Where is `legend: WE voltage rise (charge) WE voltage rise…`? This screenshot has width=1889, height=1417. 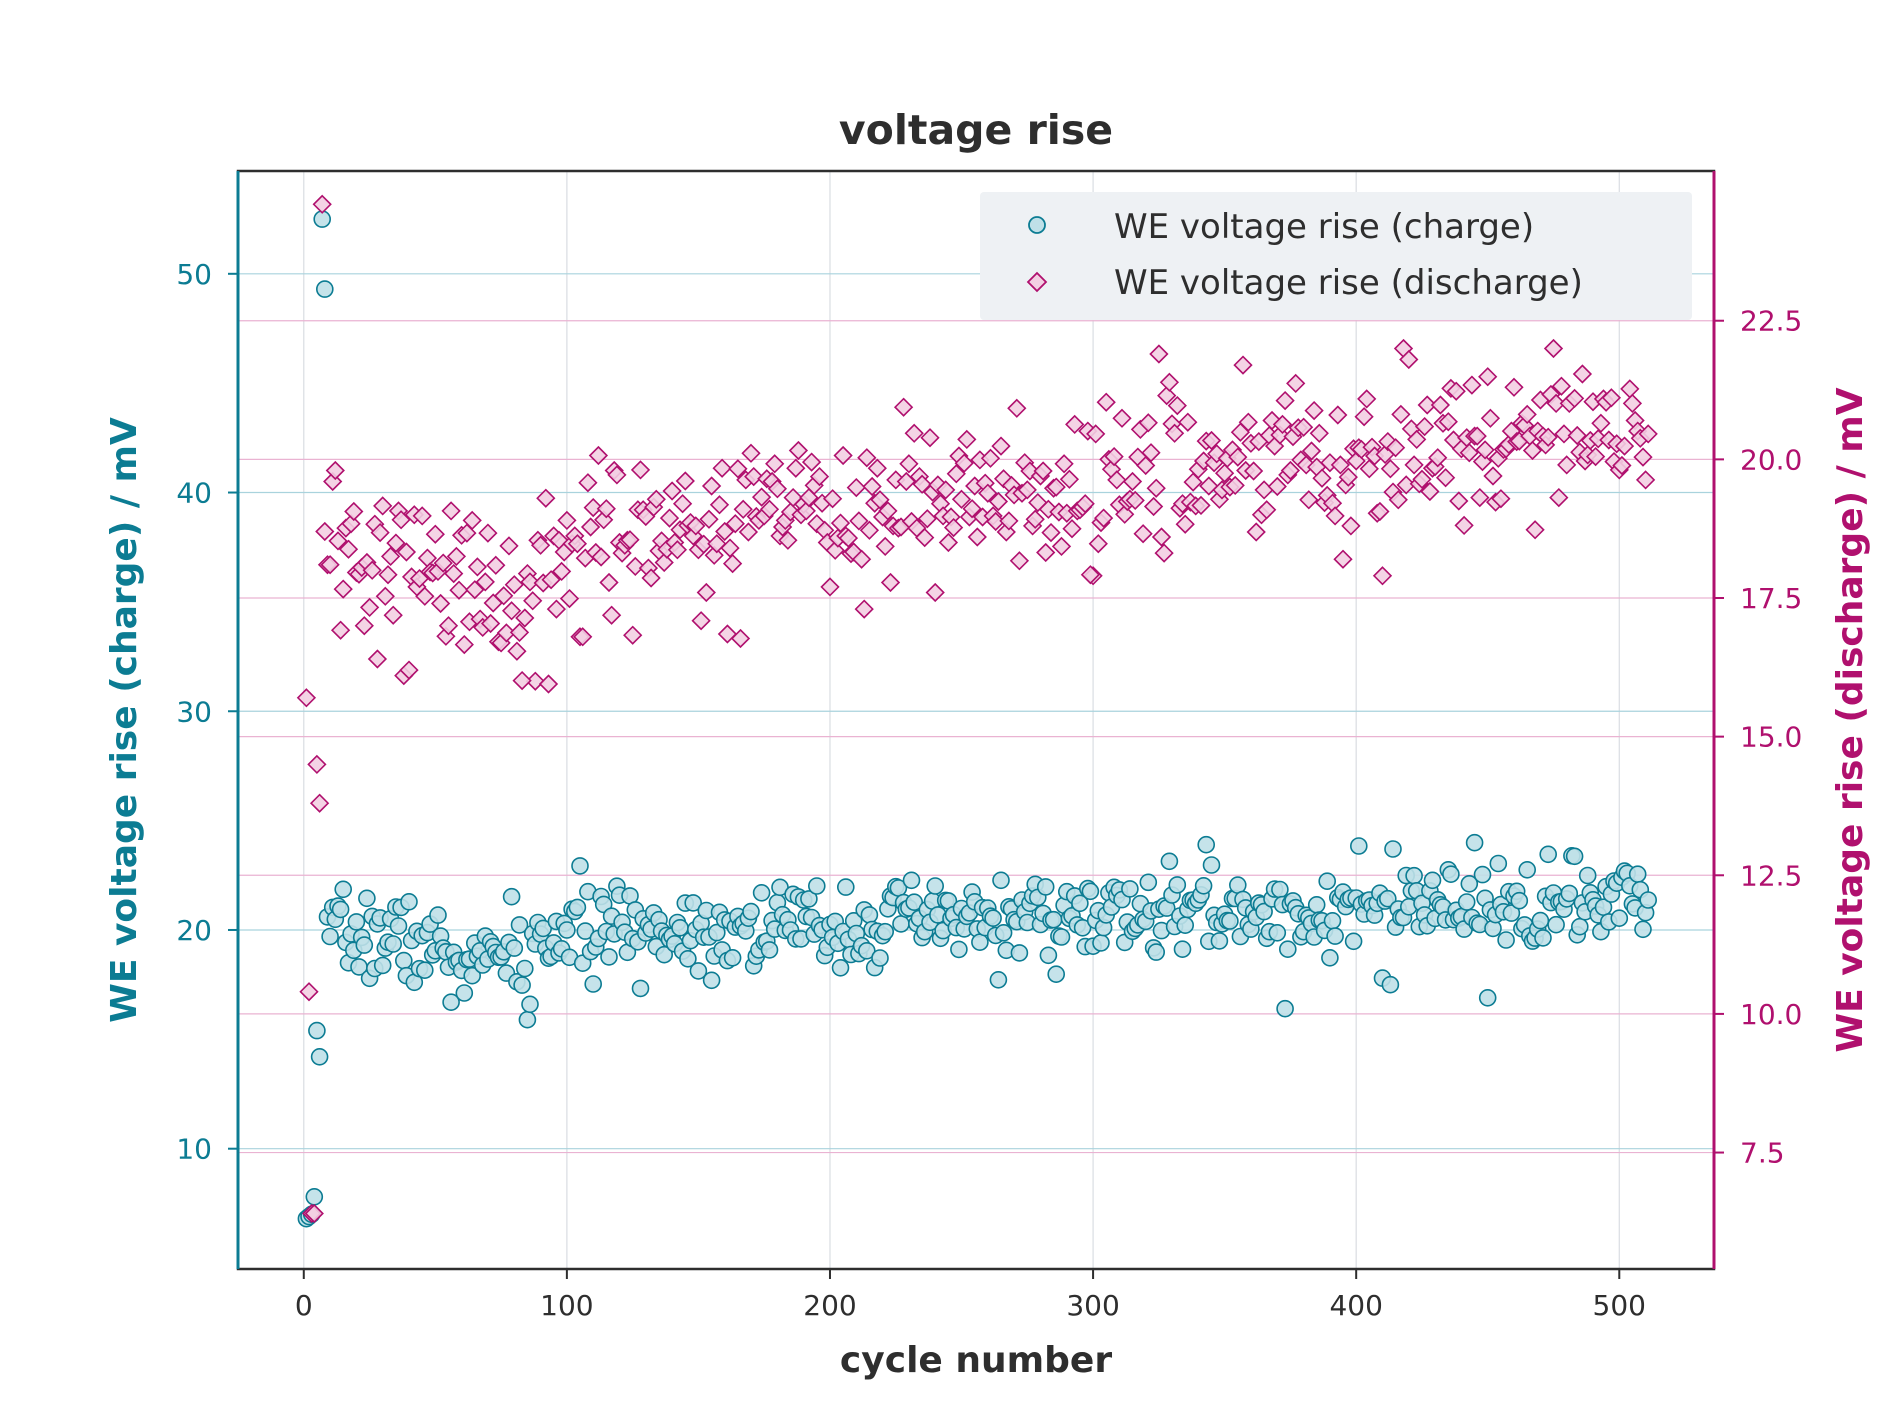
legend: WE voltage rise (charge) WE voltage rise… is located at coordinates (1336, 256).